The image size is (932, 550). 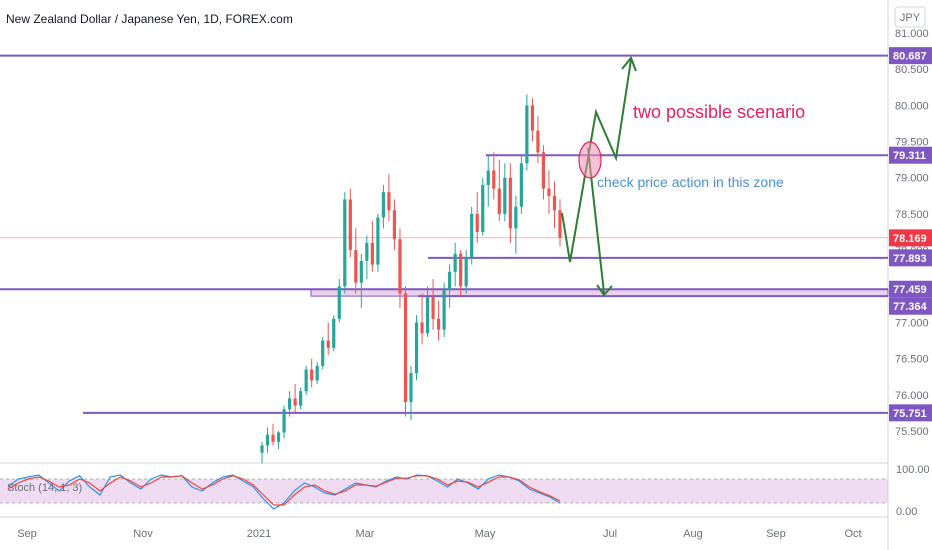 What do you see at coordinates (906, 512) in the screenshot?
I see `stoch-tick-label: 0.00` at bounding box center [906, 512].